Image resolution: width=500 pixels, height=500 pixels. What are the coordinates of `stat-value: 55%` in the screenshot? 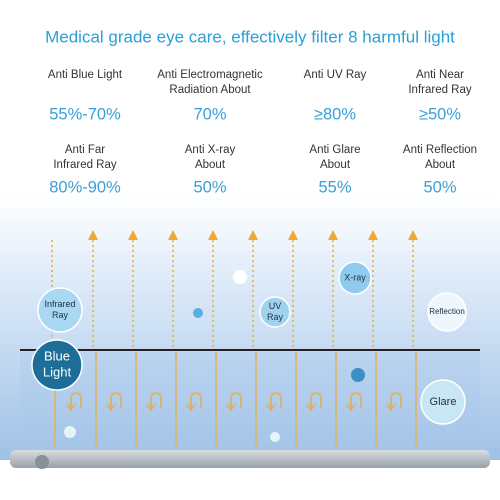 It's located at (334, 187).